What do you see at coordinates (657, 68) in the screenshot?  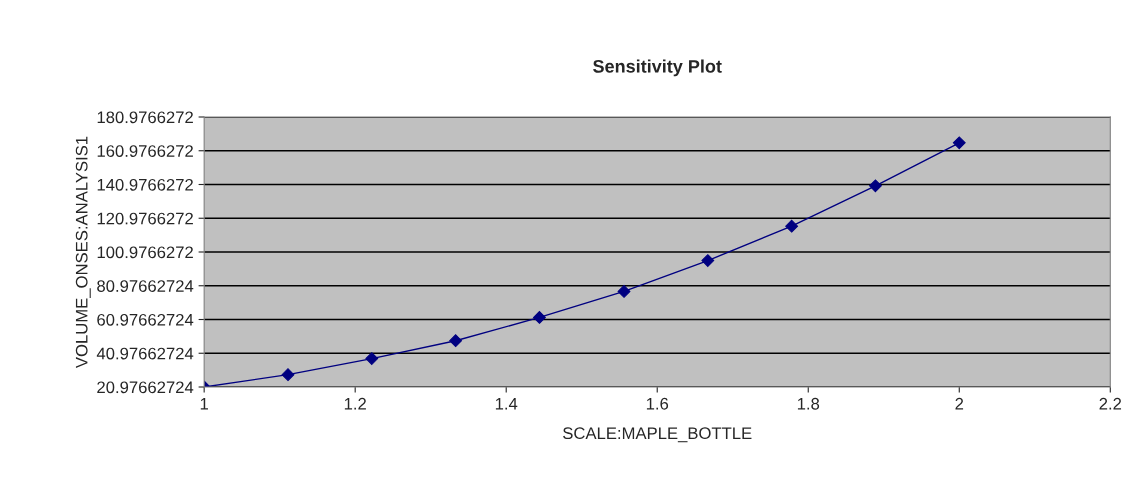 I see `chart-title: Sensitivity Plot` at bounding box center [657, 68].